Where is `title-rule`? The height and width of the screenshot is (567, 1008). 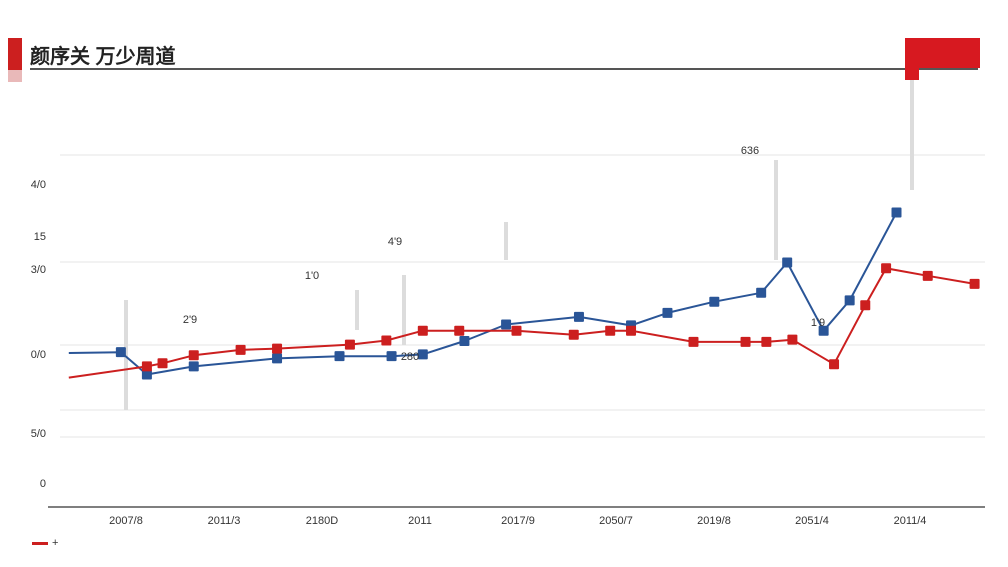 title-rule is located at coordinates (504, 69).